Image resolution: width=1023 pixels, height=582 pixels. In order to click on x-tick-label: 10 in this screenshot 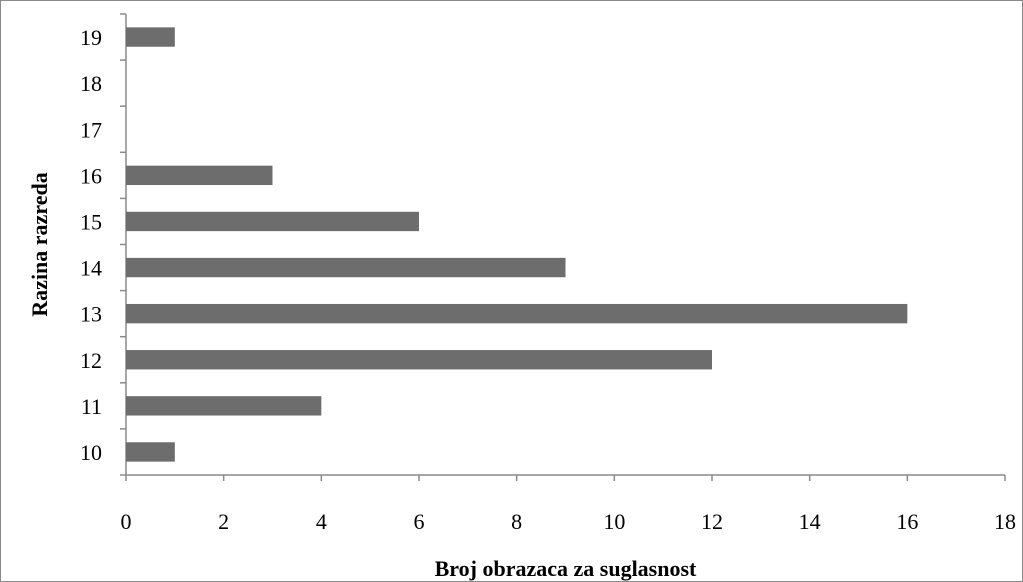, I will do `click(614, 521)`.